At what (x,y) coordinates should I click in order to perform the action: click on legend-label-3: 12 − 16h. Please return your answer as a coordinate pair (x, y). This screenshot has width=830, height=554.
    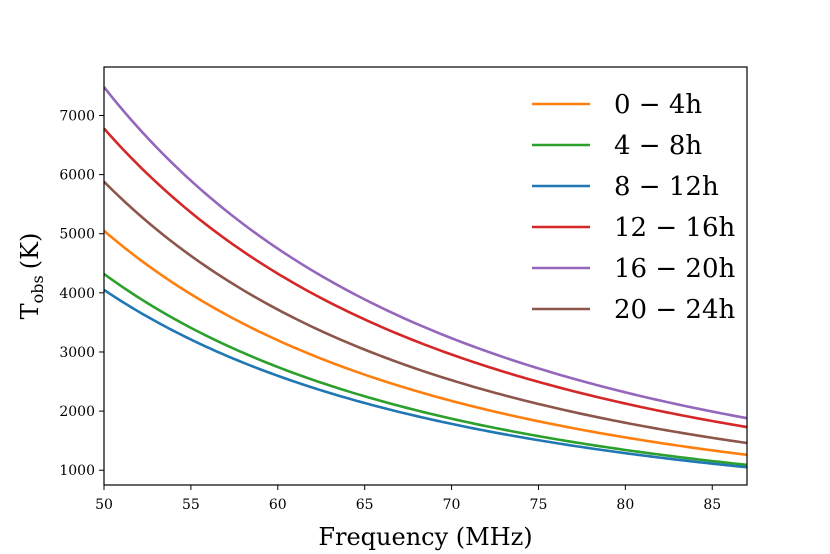
    Looking at the image, I should click on (674, 228).